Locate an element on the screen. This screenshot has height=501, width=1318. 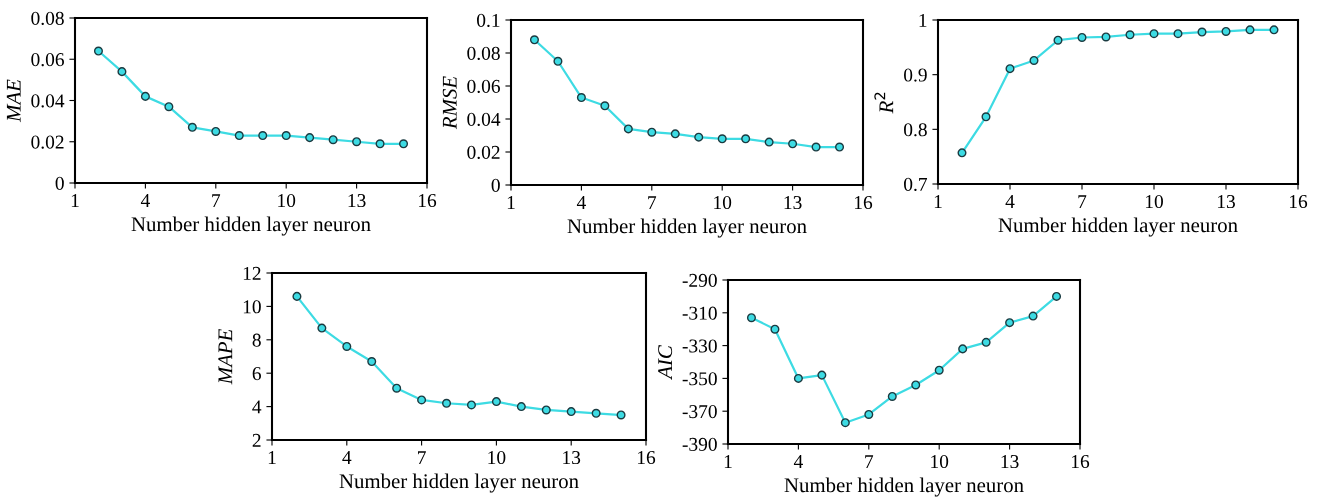
y-tick-label: 0.1 is located at coordinates (488, 20).